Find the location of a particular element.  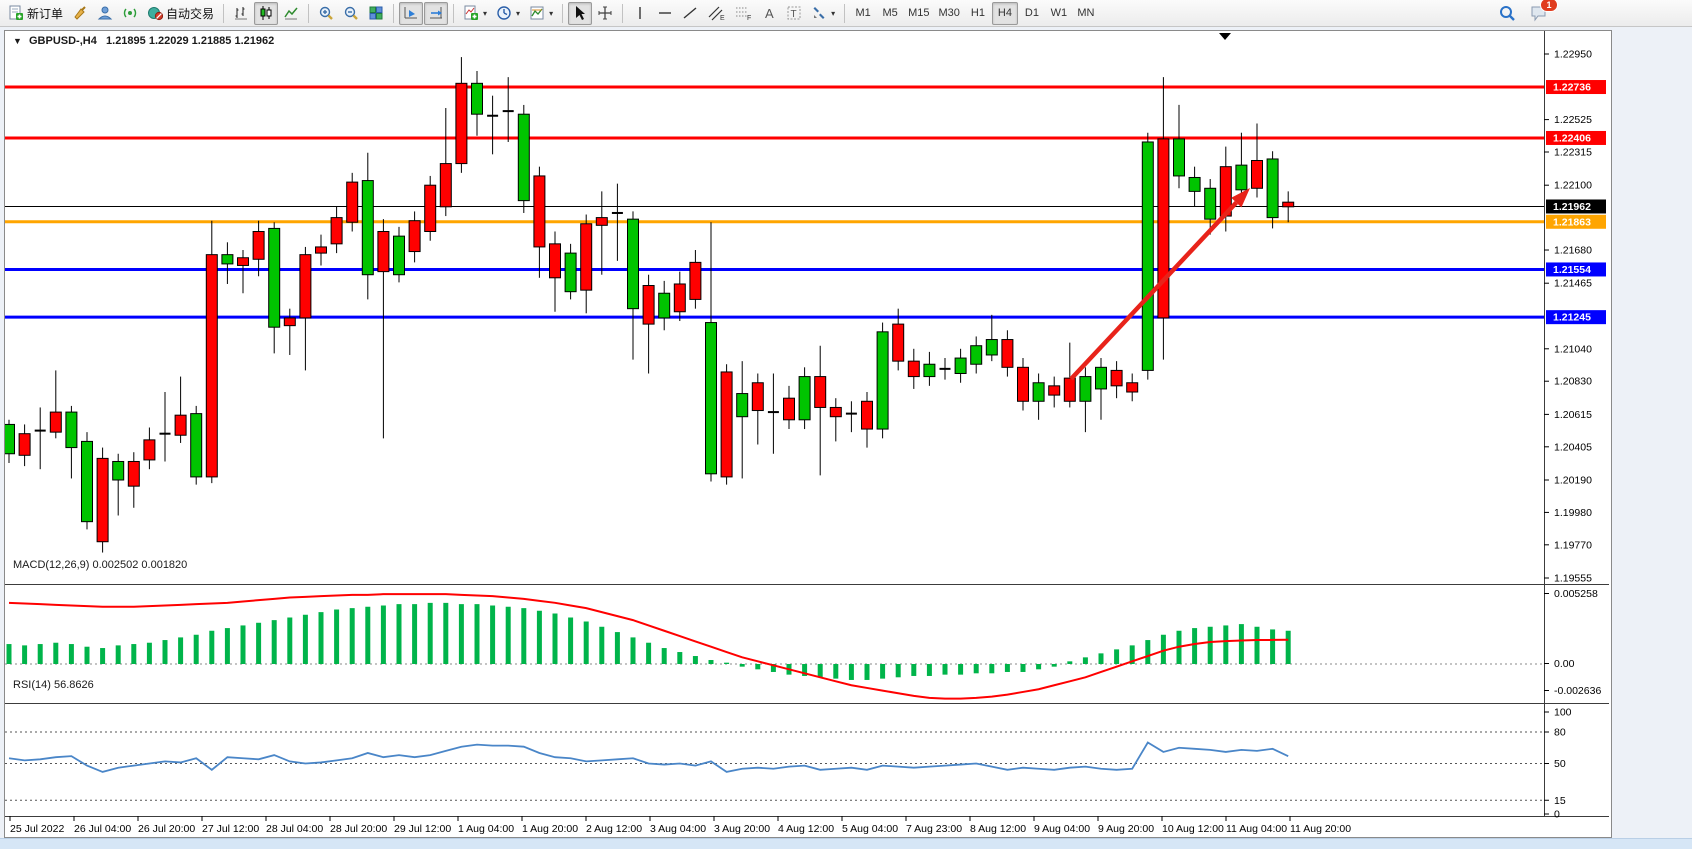

timeframe-h4-button: H4 is located at coordinates (1004, 13).